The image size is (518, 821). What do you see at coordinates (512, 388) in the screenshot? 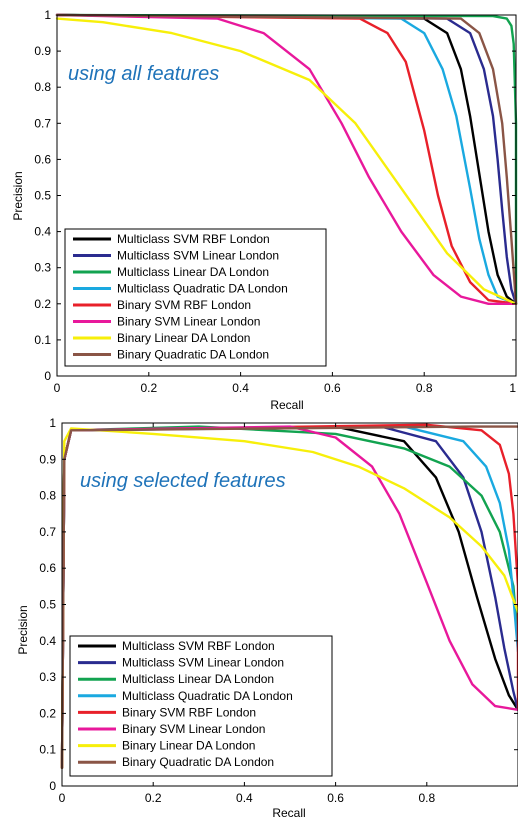
I see `x-tick-label: 1` at bounding box center [512, 388].